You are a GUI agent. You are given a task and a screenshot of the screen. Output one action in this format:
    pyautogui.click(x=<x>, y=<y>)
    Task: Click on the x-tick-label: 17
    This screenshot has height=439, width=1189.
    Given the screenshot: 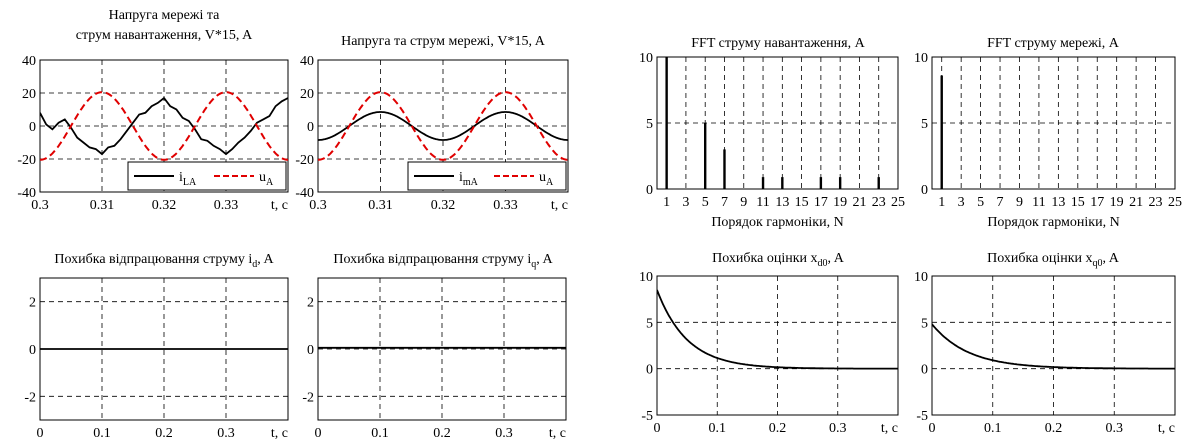 What is the action you would take?
    pyautogui.click(x=821, y=202)
    